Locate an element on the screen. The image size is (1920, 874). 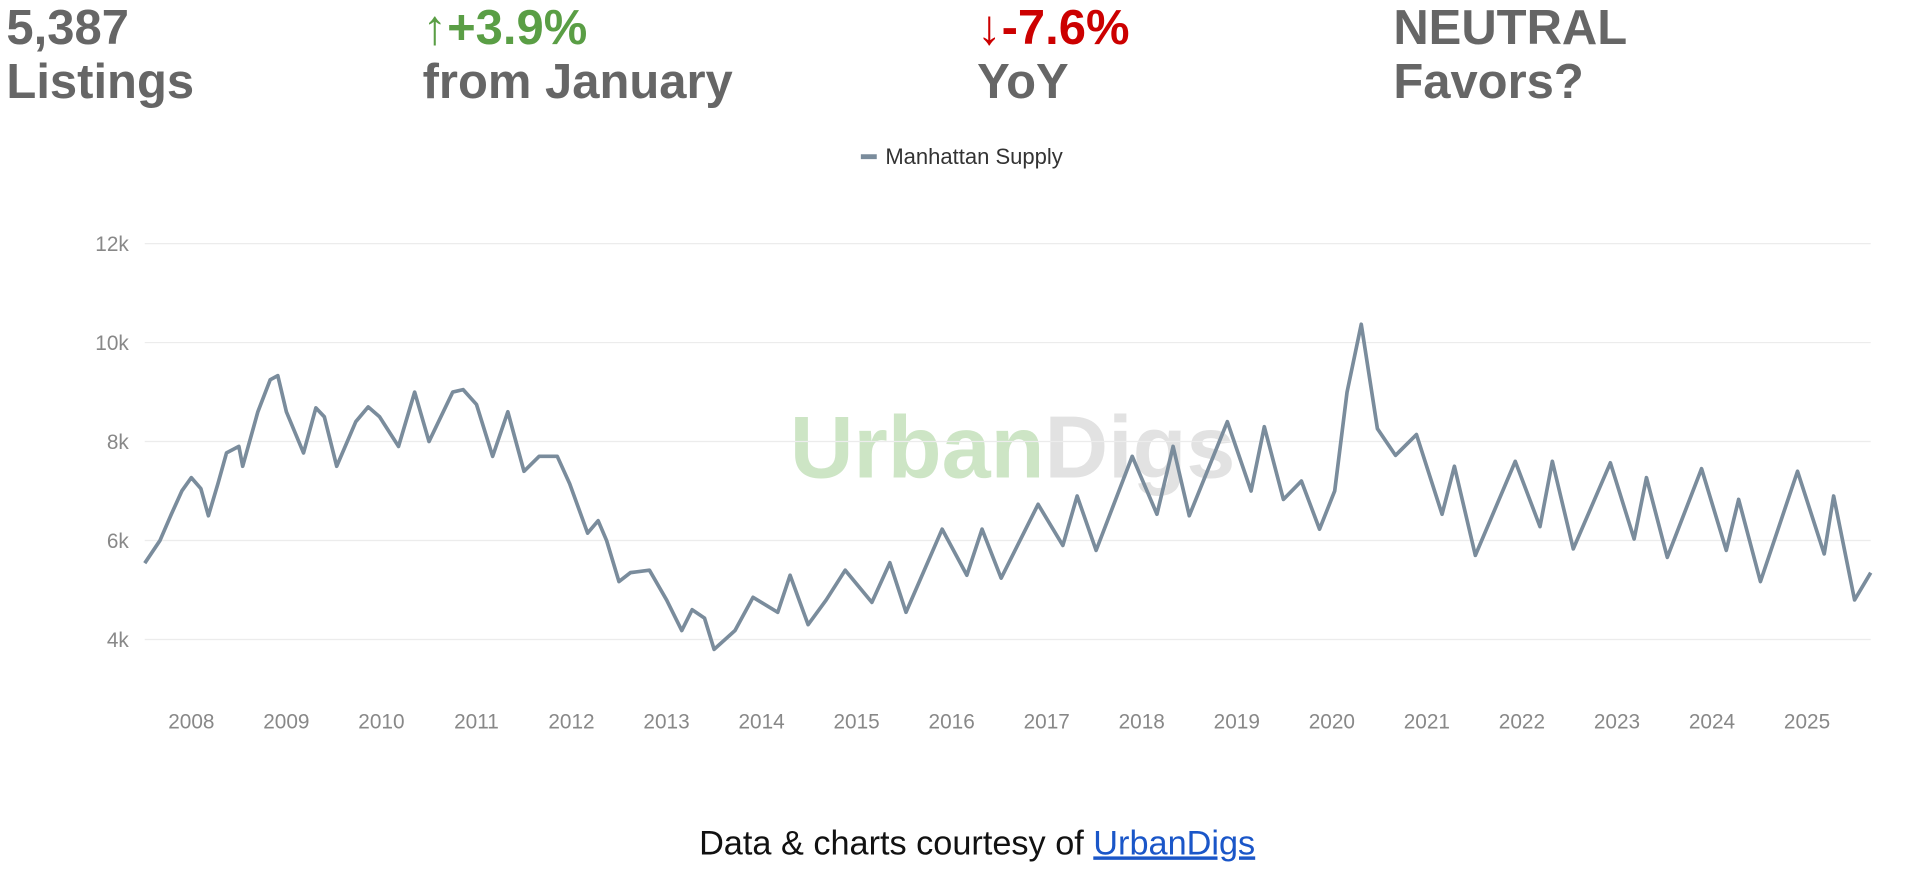
x-tick-label: 2016 is located at coordinates (952, 721).